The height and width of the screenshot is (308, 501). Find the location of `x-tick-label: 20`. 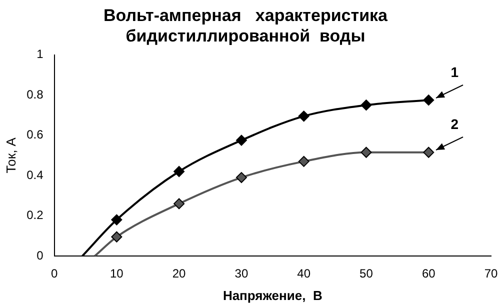

x-tick-label: 20 is located at coordinates (179, 273).